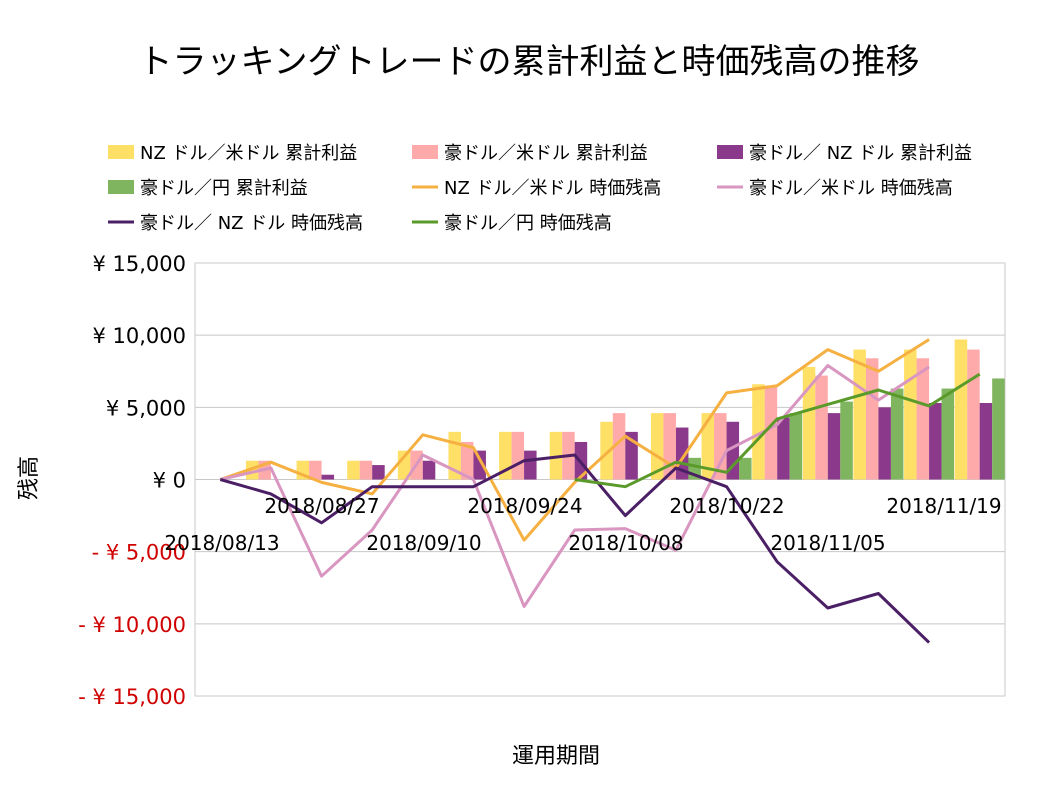 Image resolution: width=1058 pixels, height=794 pixels. I want to click on x-tick-label: 2018/10/08, so click(625, 543).